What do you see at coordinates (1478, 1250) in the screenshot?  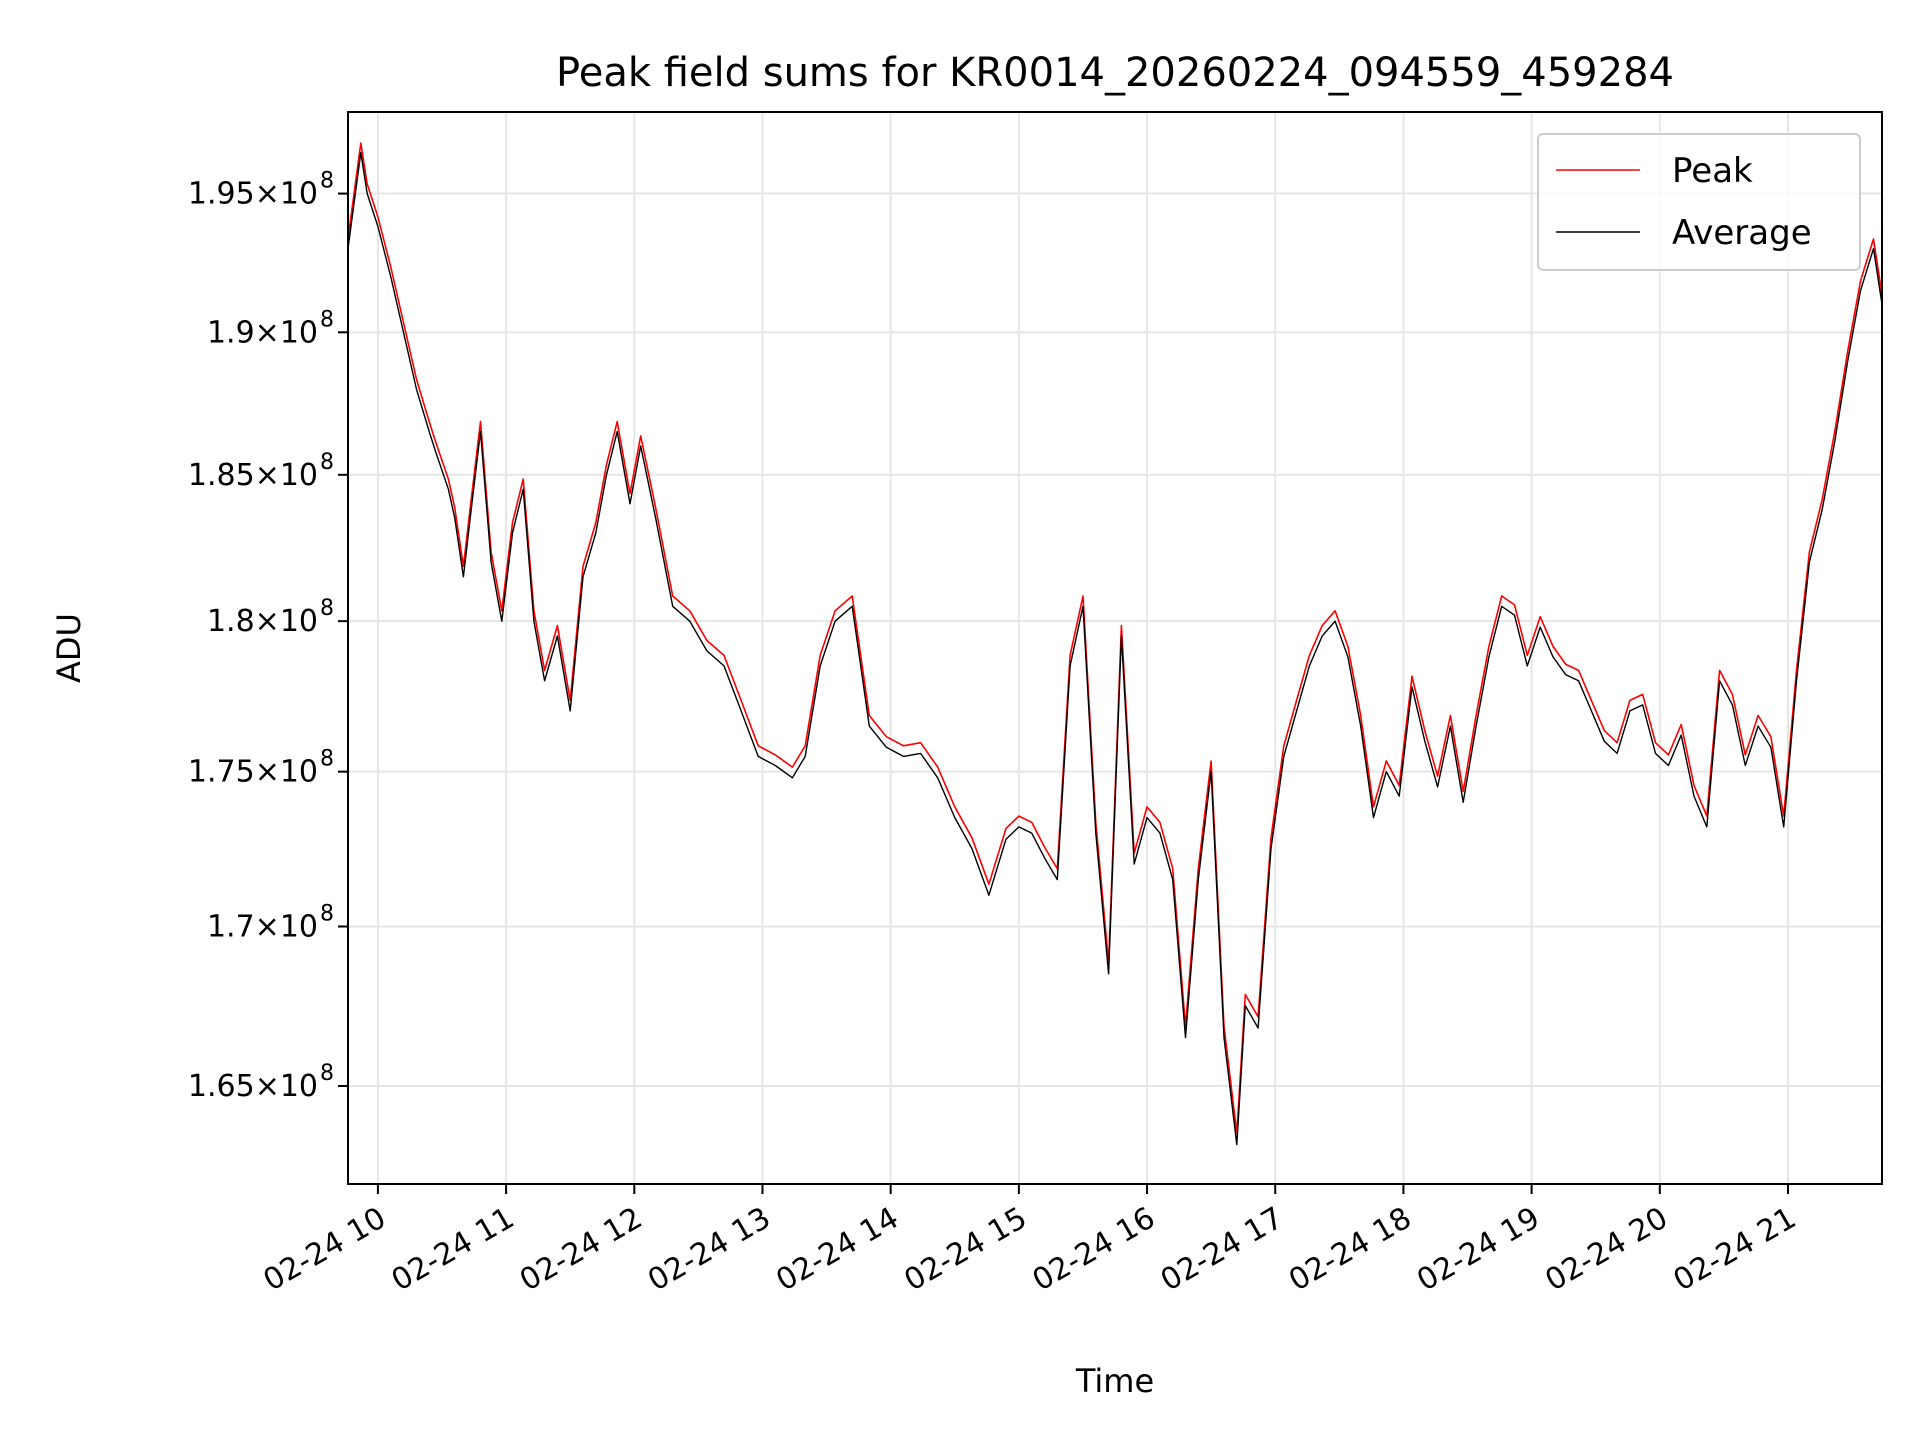 I see `x-tick-label: 02-24 19` at bounding box center [1478, 1250].